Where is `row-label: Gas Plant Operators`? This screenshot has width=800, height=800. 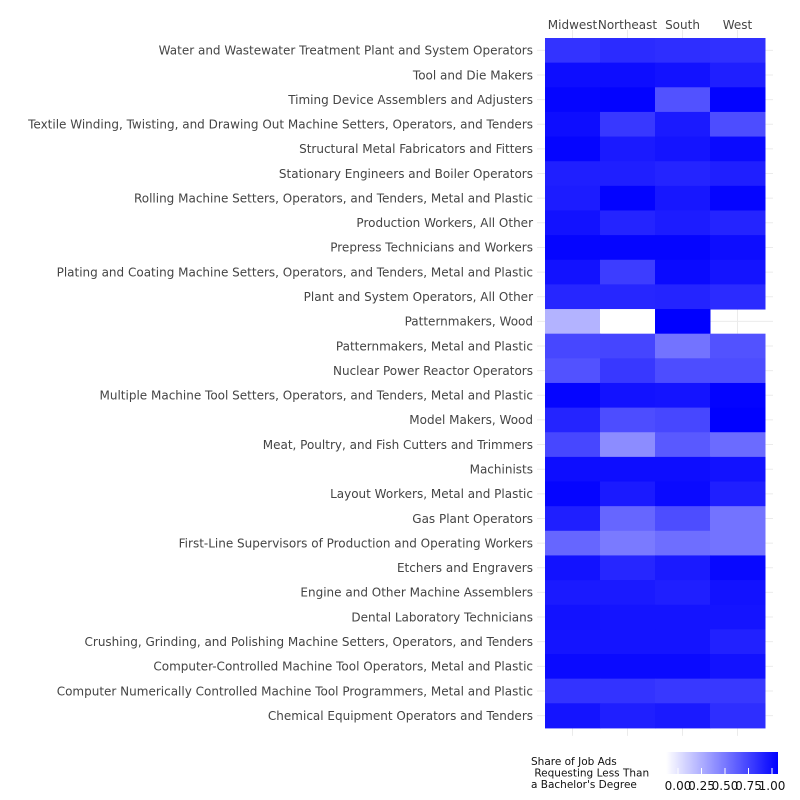 row-label: Gas Plant Operators is located at coordinates (472, 519).